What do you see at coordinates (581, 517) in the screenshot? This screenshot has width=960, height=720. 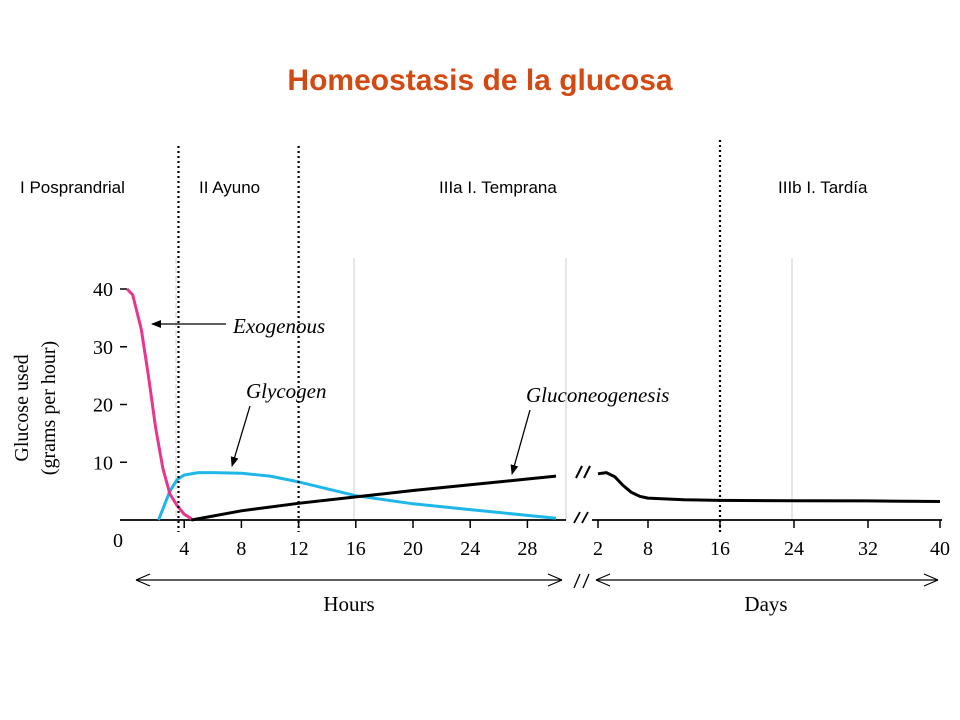 I see `x-axis-break-mark` at bounding box center [581, 517].